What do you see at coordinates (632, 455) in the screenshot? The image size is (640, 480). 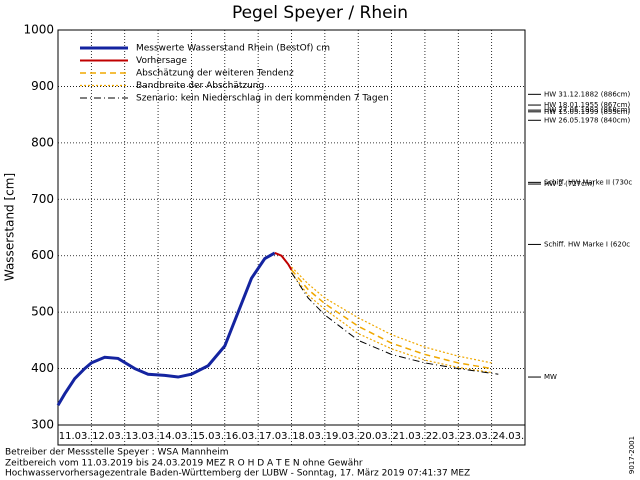 I see `side-note: 9017-2001` at bounding box center [632, 455].